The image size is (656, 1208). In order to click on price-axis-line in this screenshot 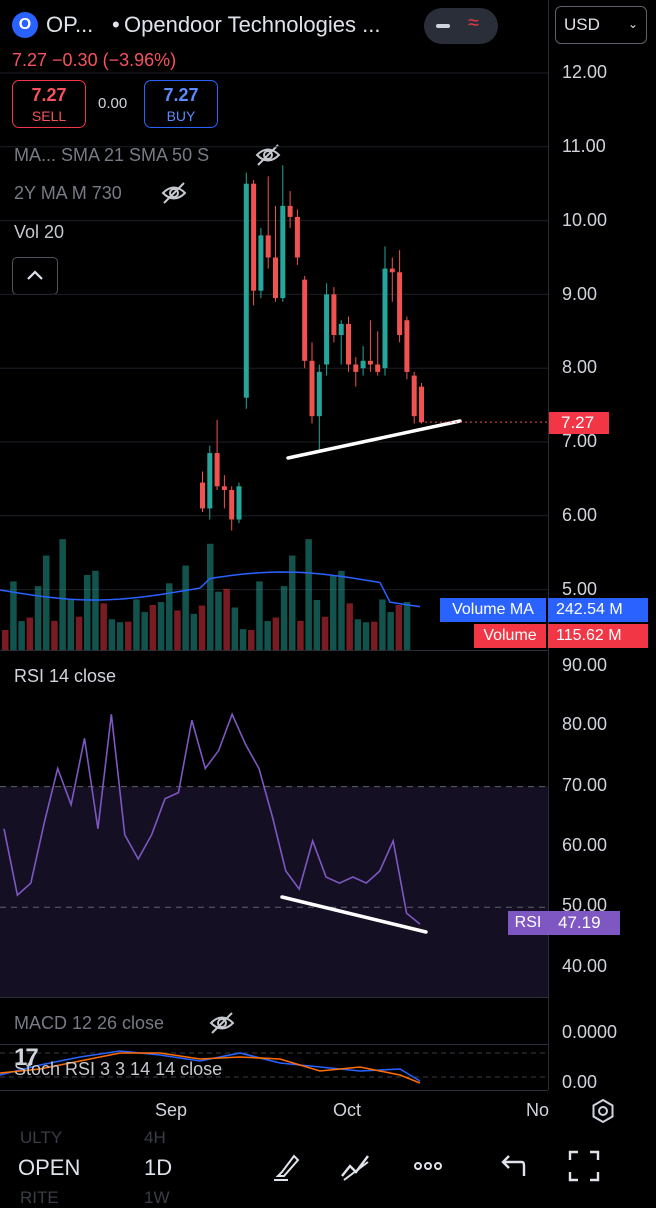, I will do `click(548, 545)`.